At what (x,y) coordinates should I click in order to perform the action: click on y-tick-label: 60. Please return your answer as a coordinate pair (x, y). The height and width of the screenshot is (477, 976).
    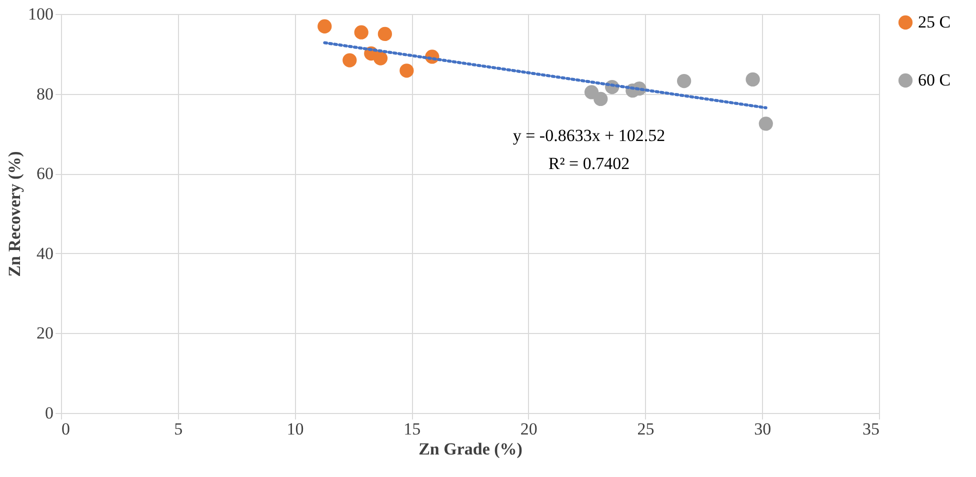
    Looking at the image, I should click on (45, 174).